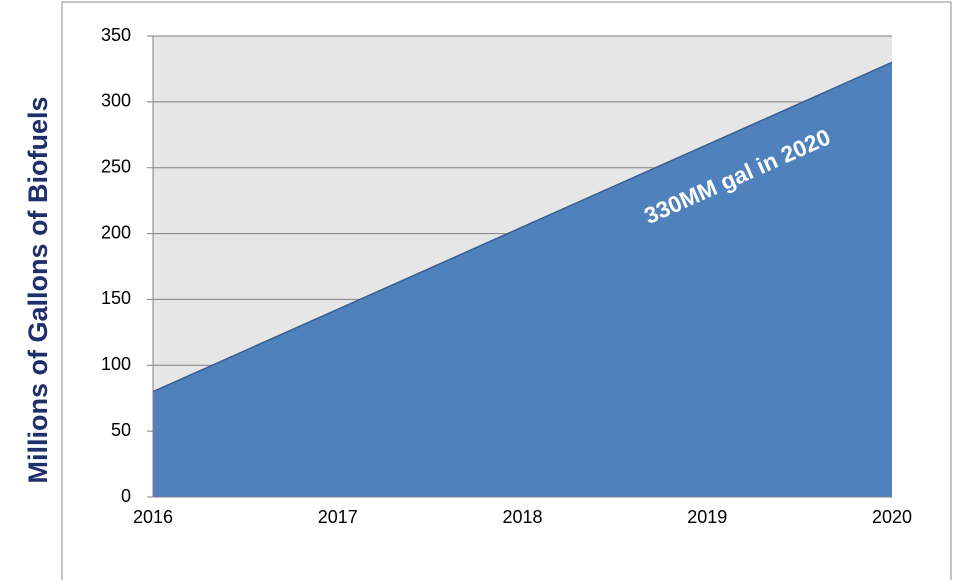 The image size is (954, 580). I want to click on y-tick-label: 200, so click(116, 232).